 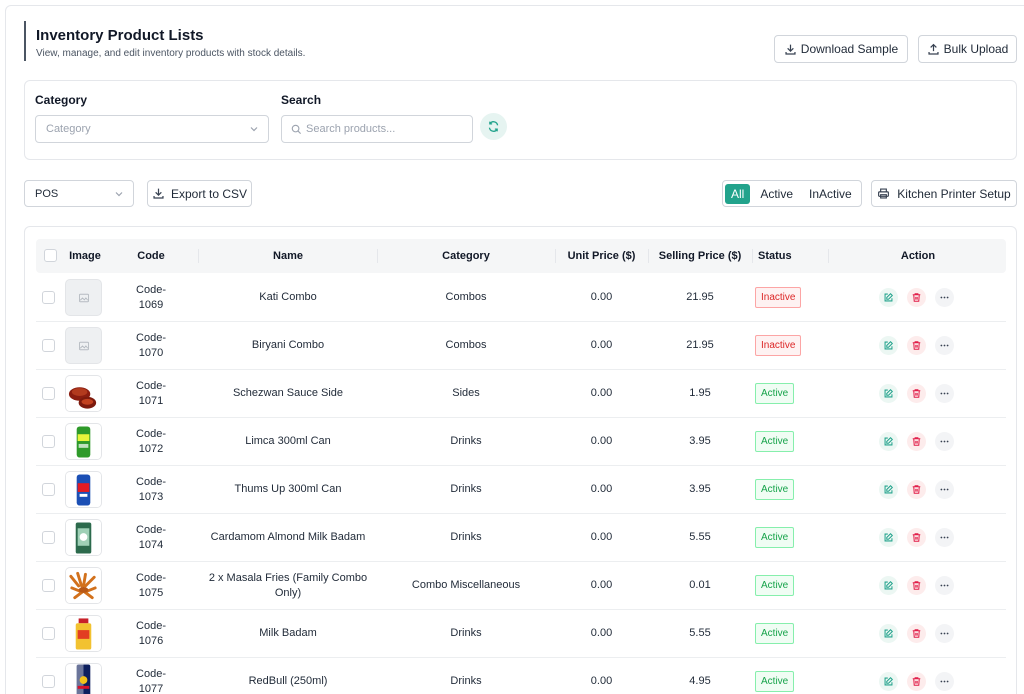 I want to click on product-category: Combo Miscellaneous, so click(x=466, y=585).